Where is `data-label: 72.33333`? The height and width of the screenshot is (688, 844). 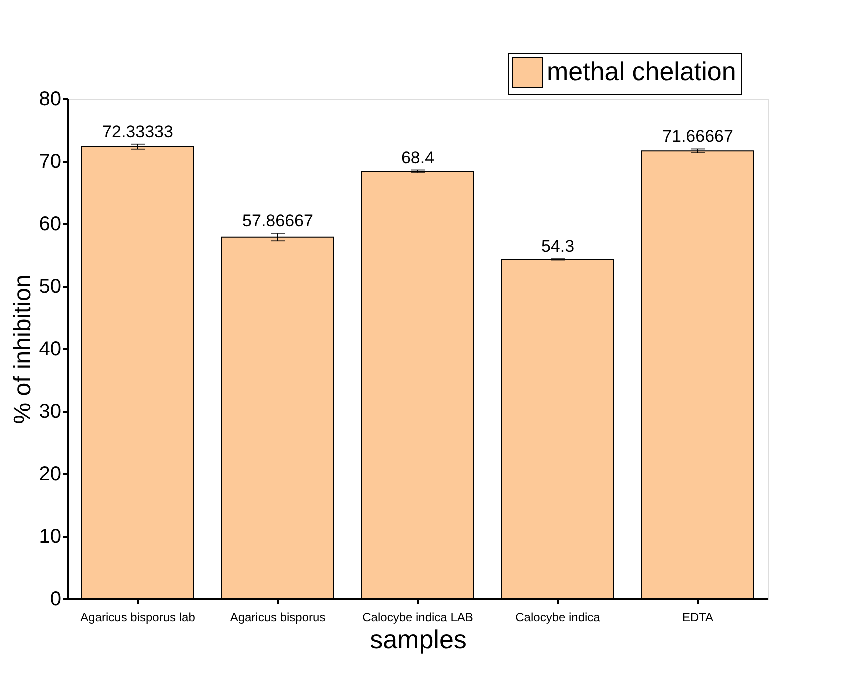
data-label: 72.33333 is located at coordinates (138, 132).